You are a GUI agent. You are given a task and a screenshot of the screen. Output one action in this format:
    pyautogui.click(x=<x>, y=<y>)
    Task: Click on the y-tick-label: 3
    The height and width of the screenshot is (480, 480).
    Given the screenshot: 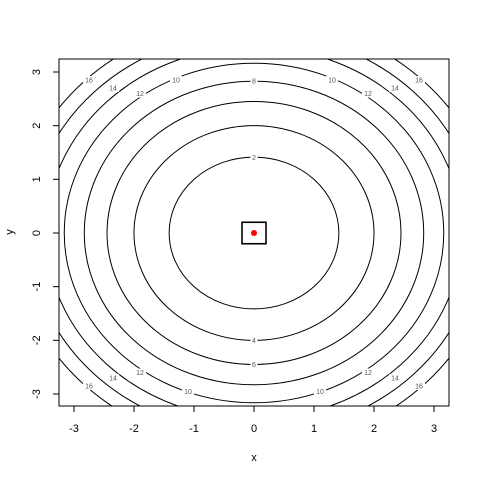 What is the action you would take?
    pyautogui.click(x=37, y=72)
    